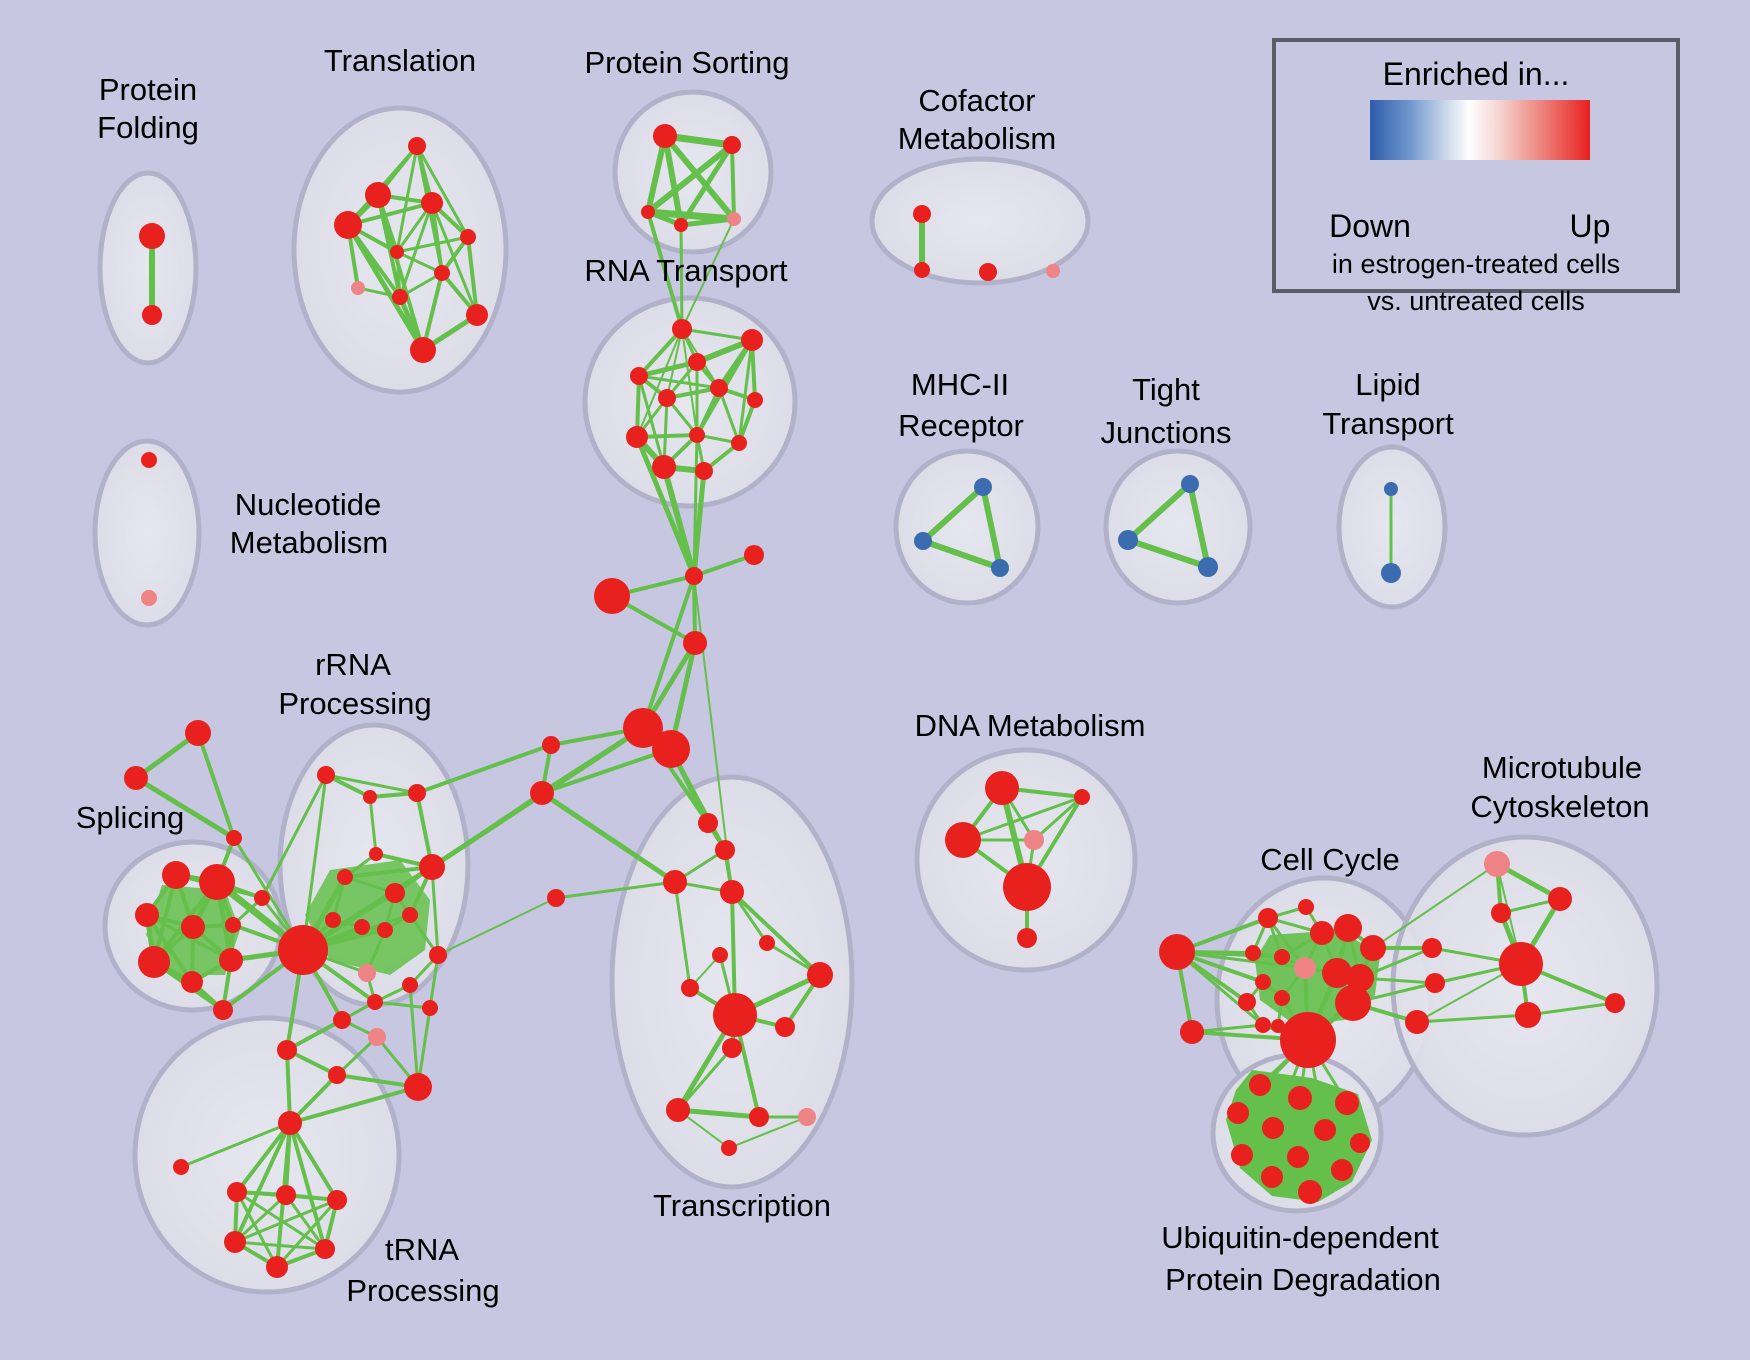 The width and height of the screenshot is (1750, 1360). What do you see at coordinates (1476, 301) in the screenshot?
I see `legend-subtitle-2: vs. untreated cells` at bounding box center [1476, 301].